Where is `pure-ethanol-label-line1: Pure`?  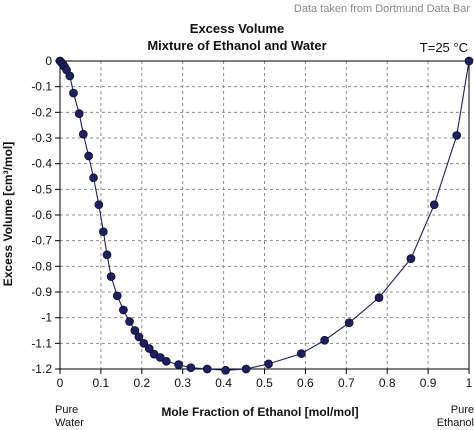 pure-ethanol-label-line1: Pure is located at coordinates (462, 410).